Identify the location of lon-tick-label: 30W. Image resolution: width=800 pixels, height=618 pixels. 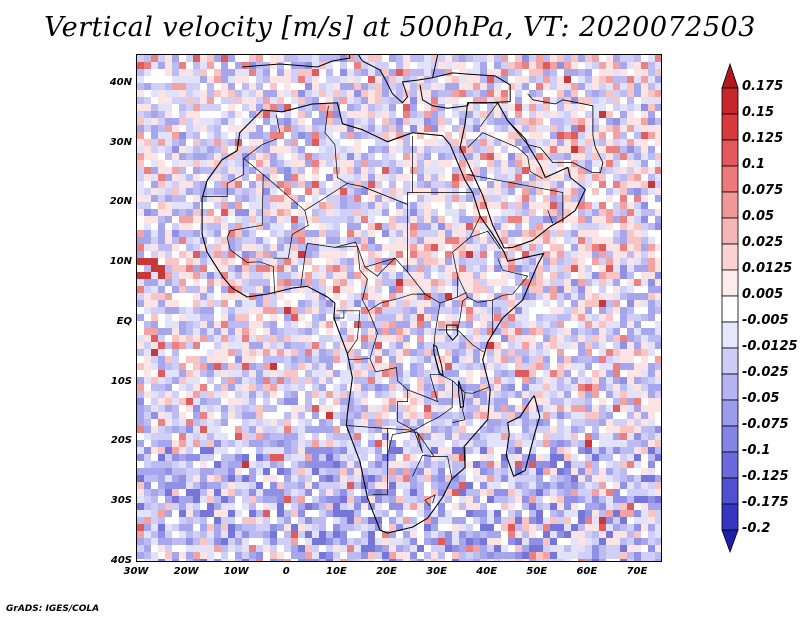
(136, 571).